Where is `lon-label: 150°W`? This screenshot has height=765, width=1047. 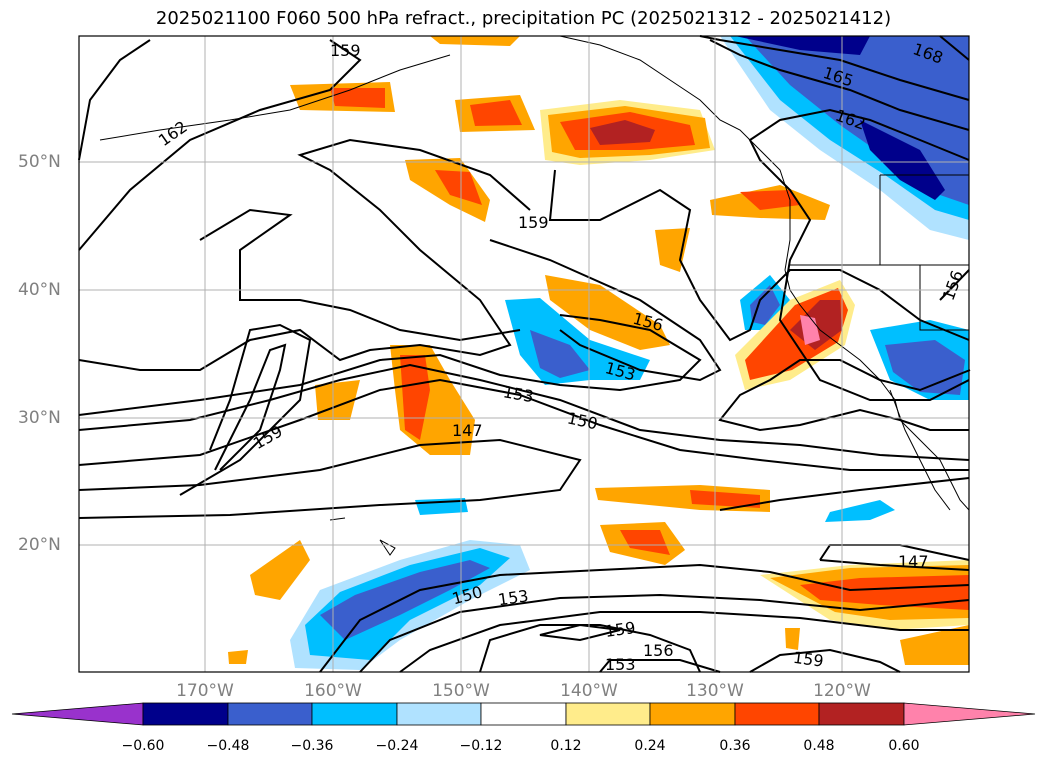 lon-label: 150°W is located at coordinates (461, 691).